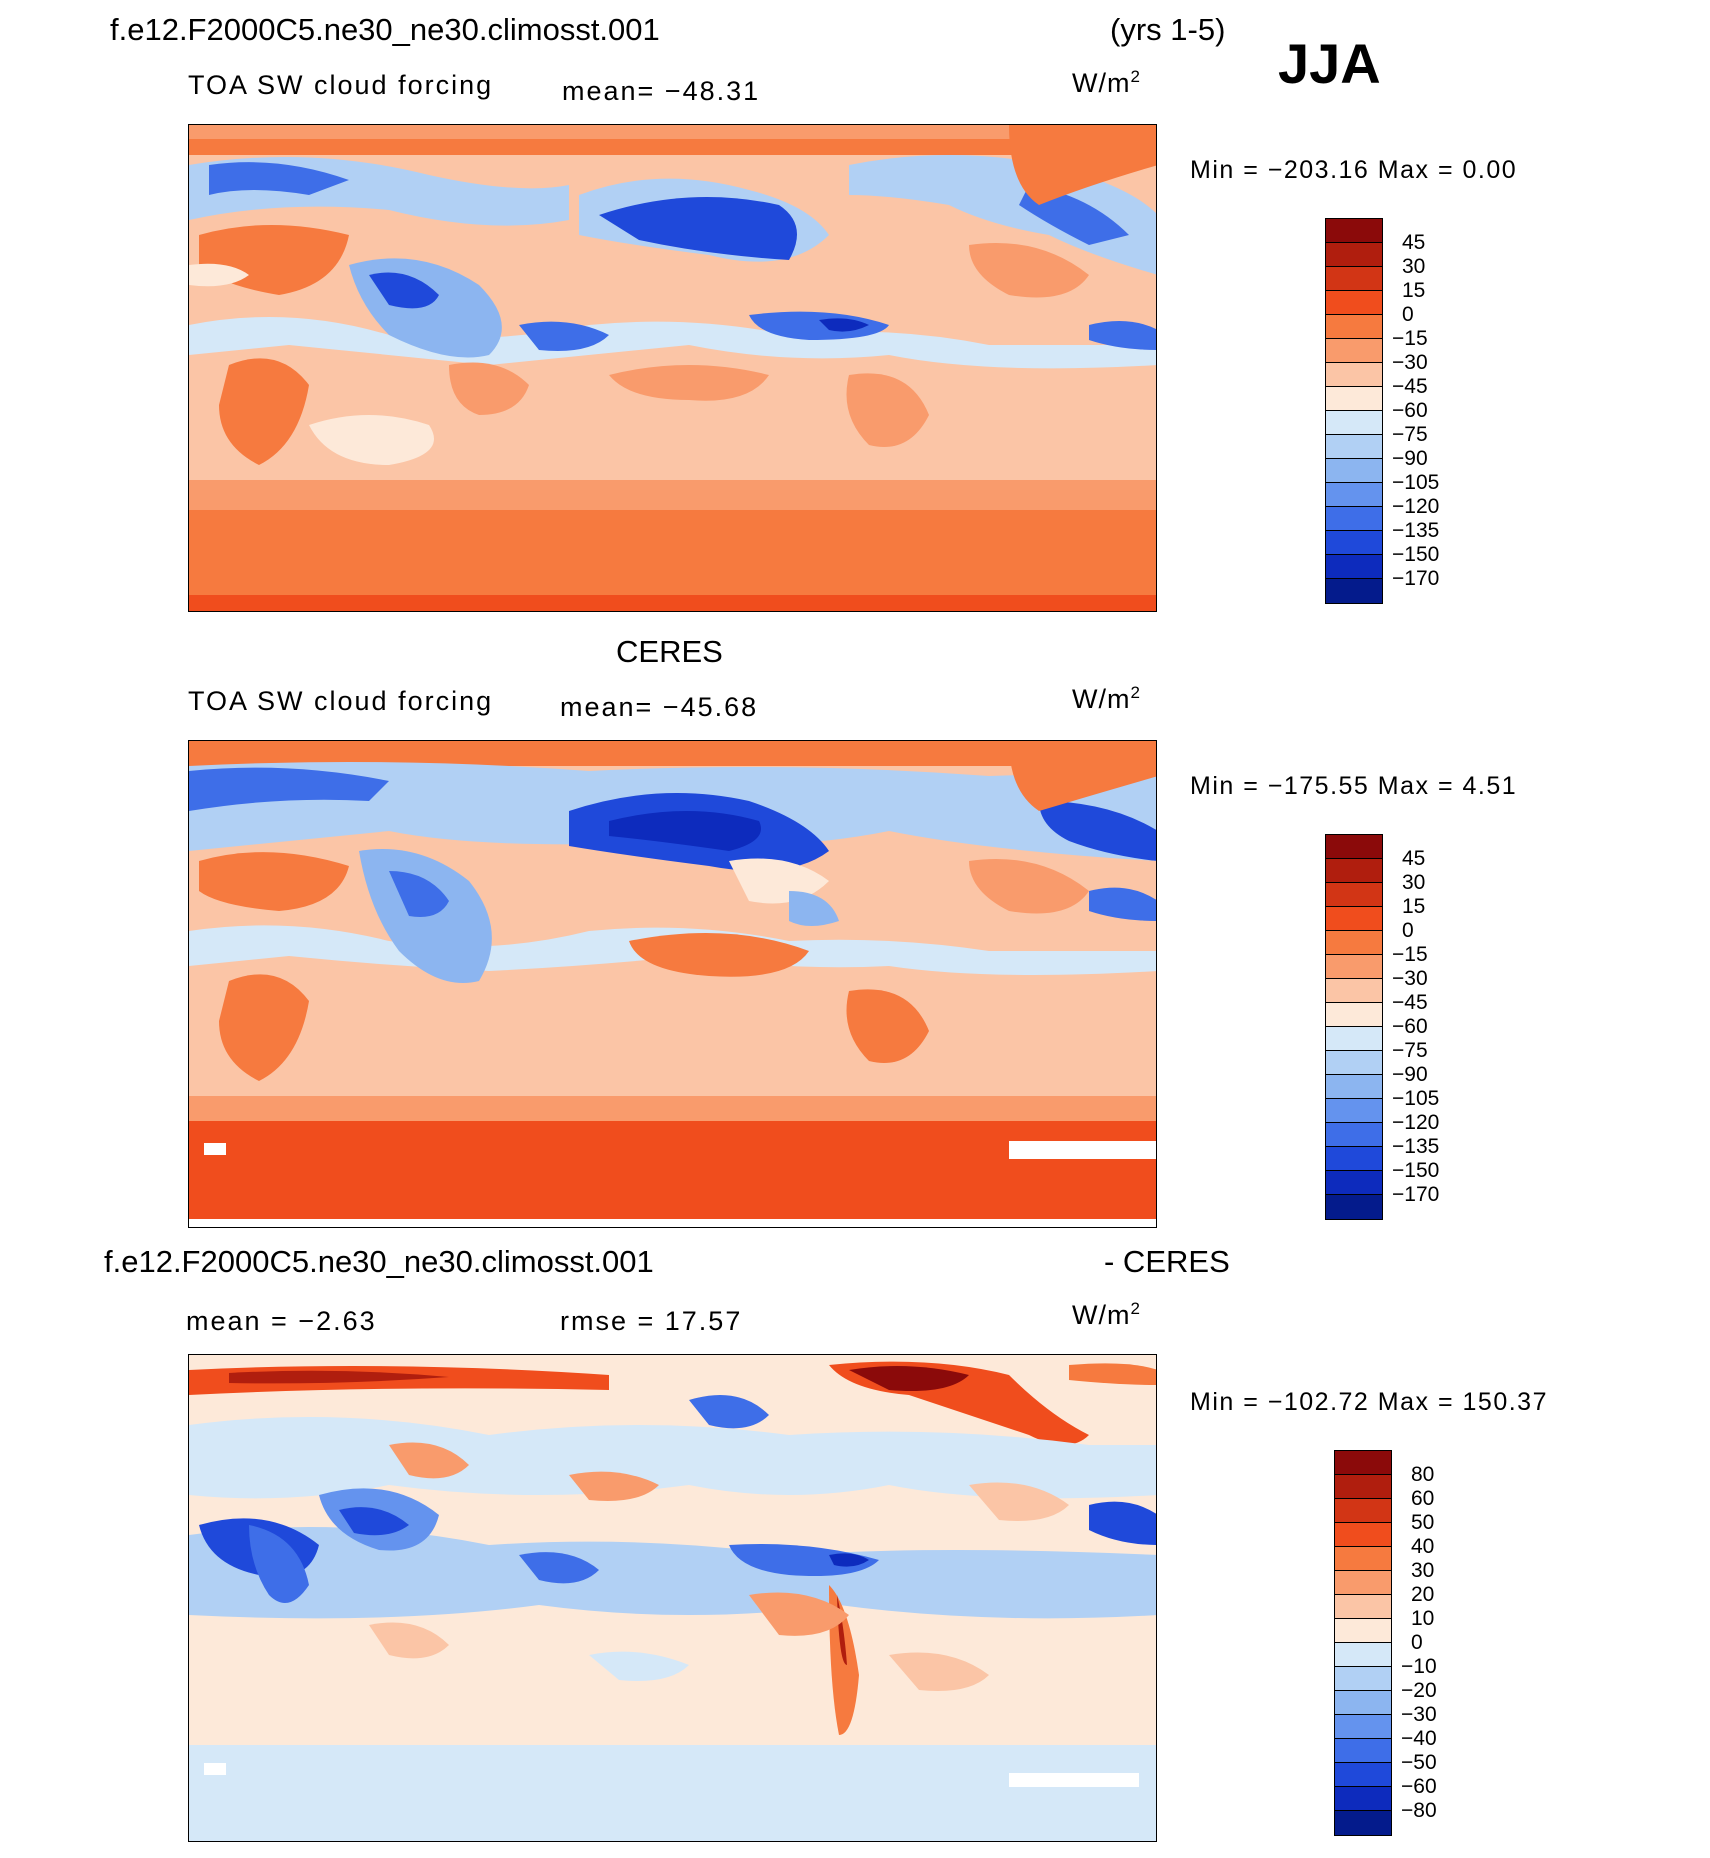 This screenshot has height=1858, width=1710. What do you see at coordinates (385, 29) in the screenshot?
I see `case-name: f.e12.F2000C5.ne30_ne30.climosst.001` at bounding box center [385, 29].